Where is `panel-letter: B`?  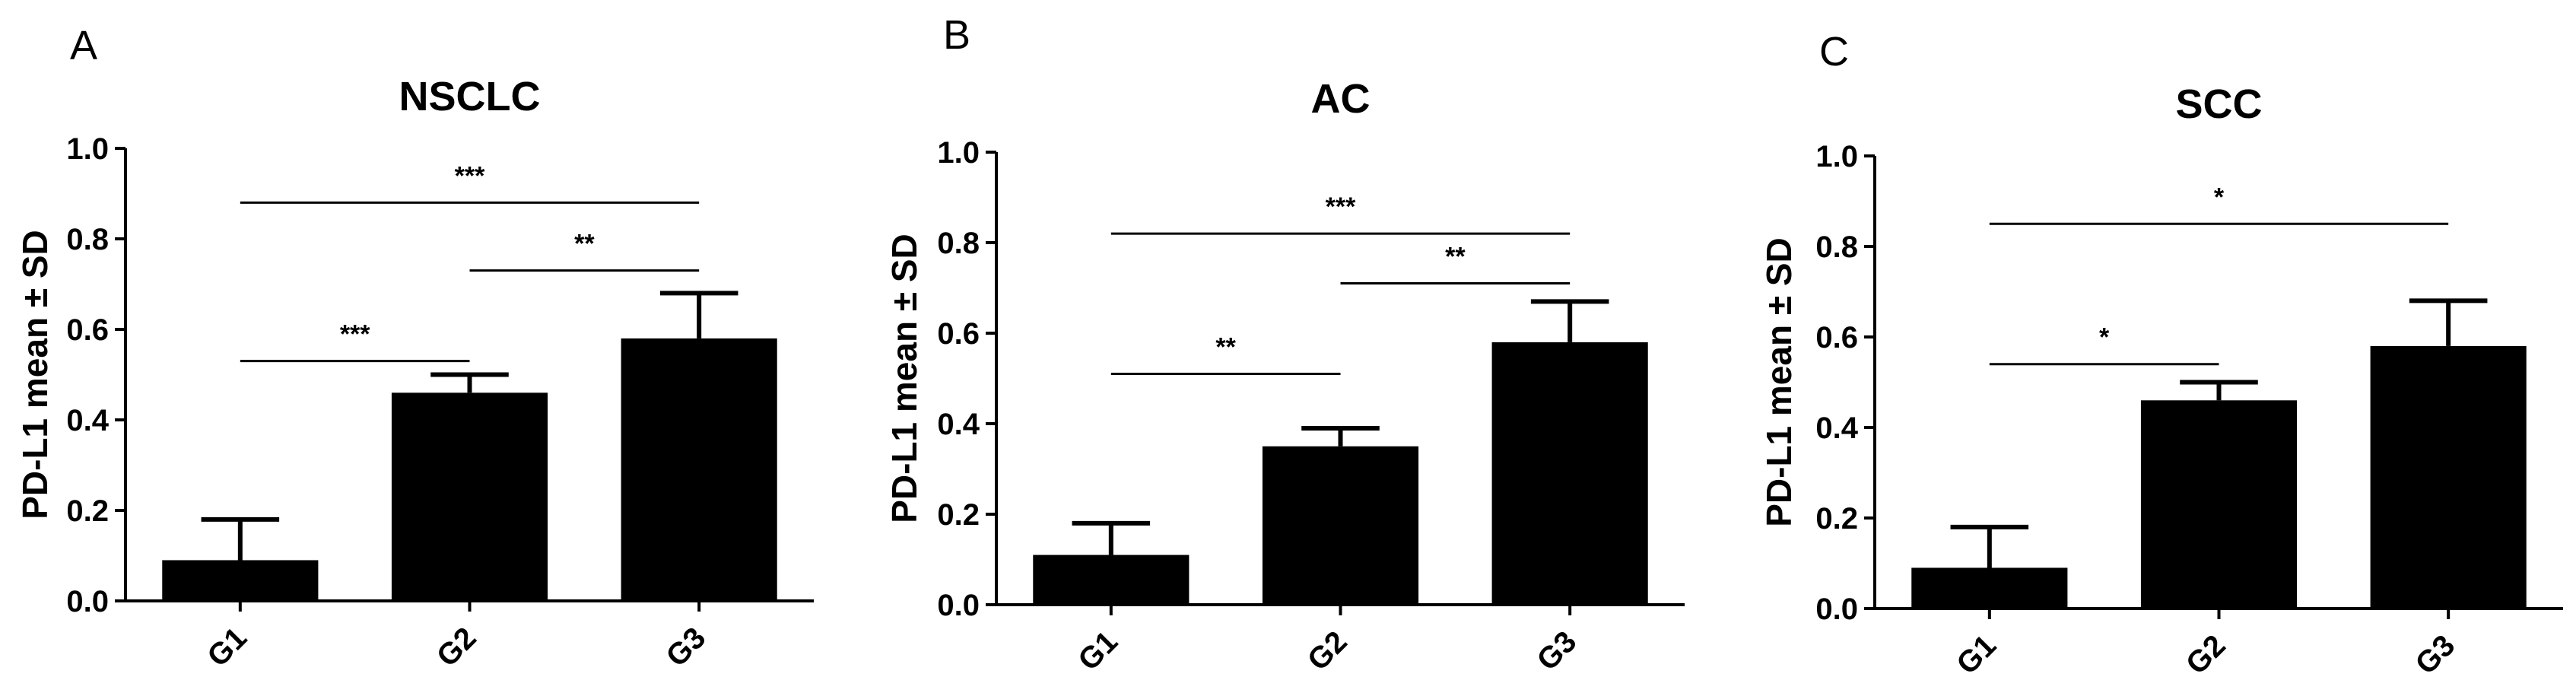
panel-letter: B is located at coordinates (957, 35).